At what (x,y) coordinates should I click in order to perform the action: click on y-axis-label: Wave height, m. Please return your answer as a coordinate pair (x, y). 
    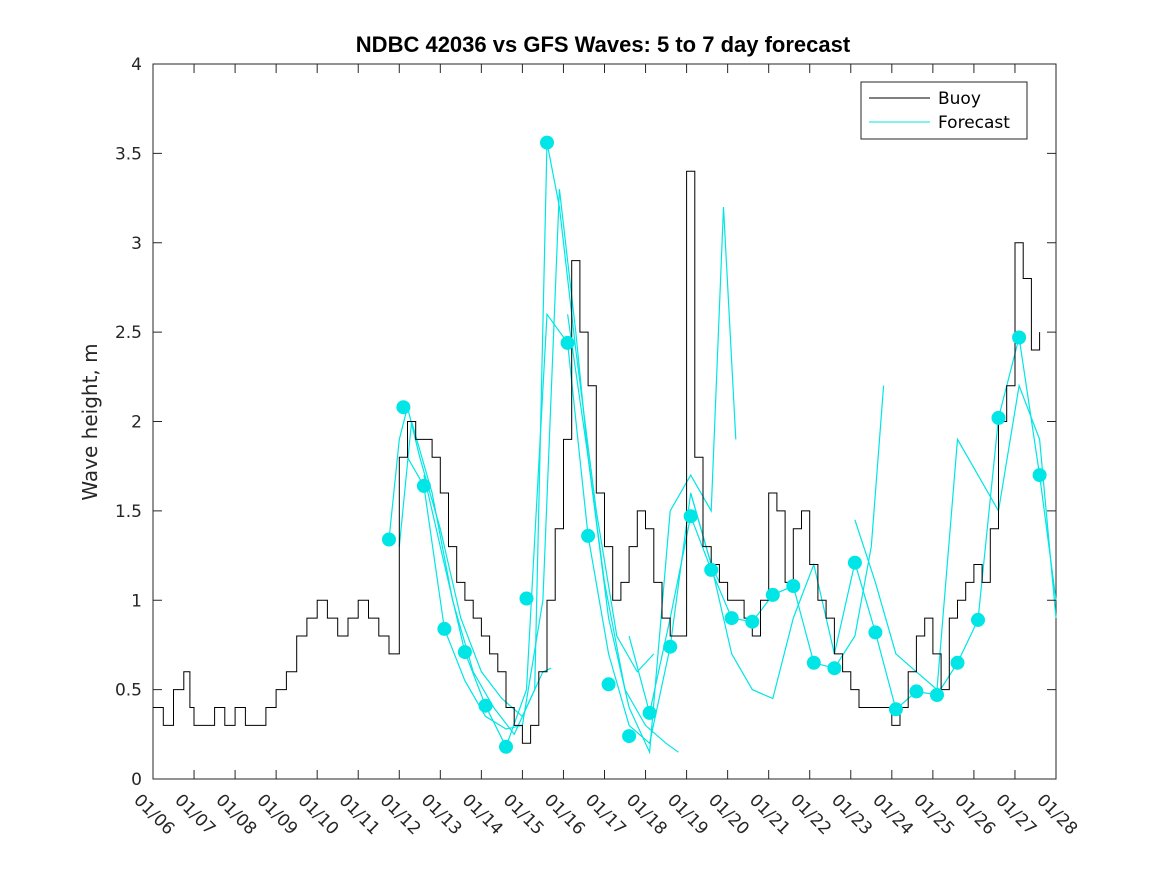
    Looking at the image, I should click on (90, 421).